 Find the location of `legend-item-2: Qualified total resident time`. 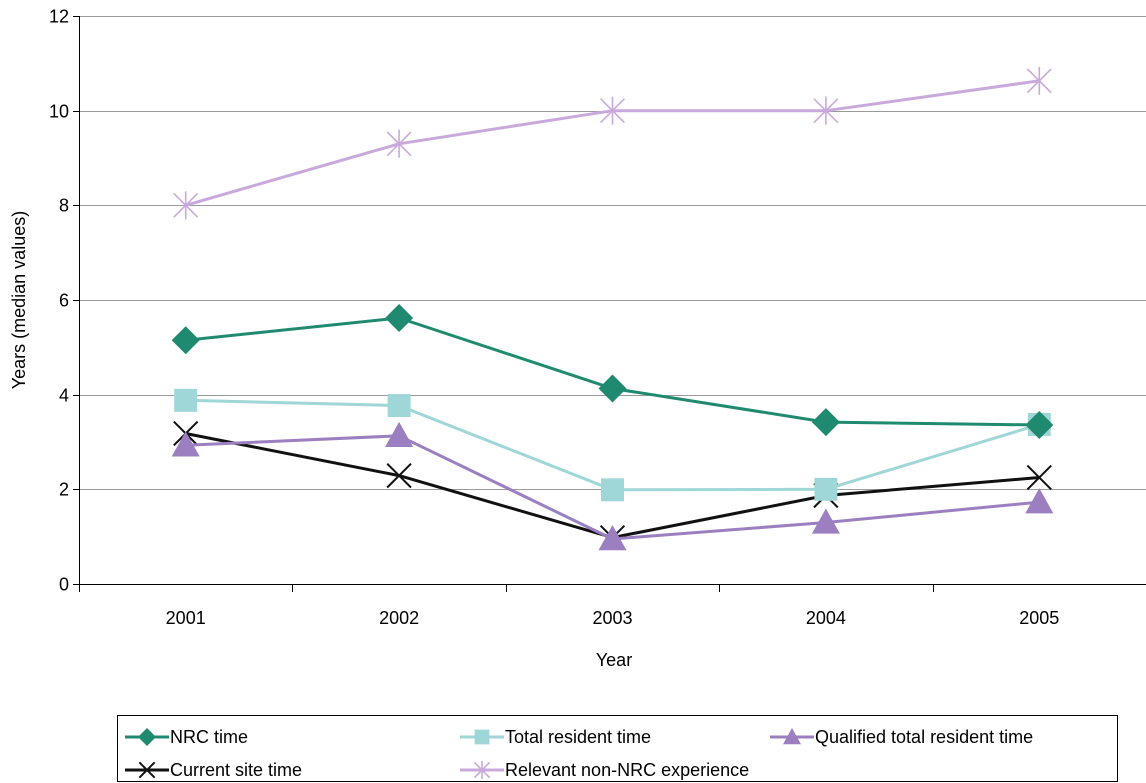

legend-item-2: Qualified total resident time is located at coordinates (901, 737).